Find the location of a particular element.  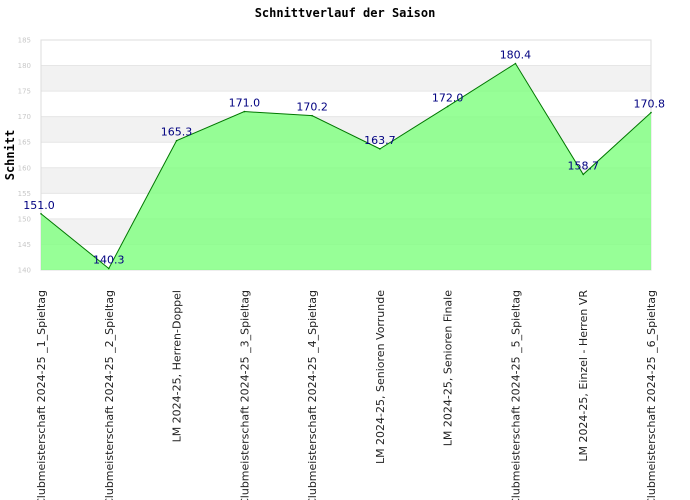

data-label: 140.3 is located at coordinates (109, 259).